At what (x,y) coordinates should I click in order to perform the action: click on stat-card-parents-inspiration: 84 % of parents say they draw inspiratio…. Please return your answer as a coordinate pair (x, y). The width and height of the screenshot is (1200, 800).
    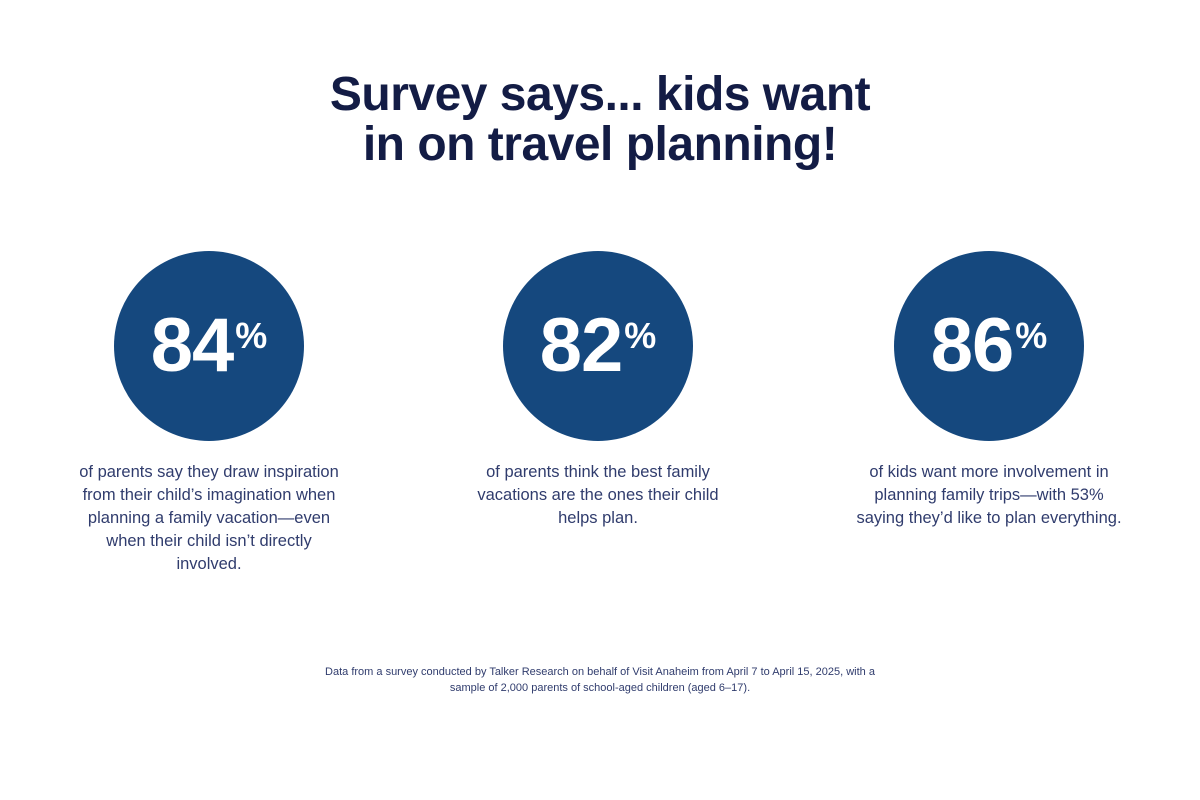
    Looking at the image, I should click on (209, 413).